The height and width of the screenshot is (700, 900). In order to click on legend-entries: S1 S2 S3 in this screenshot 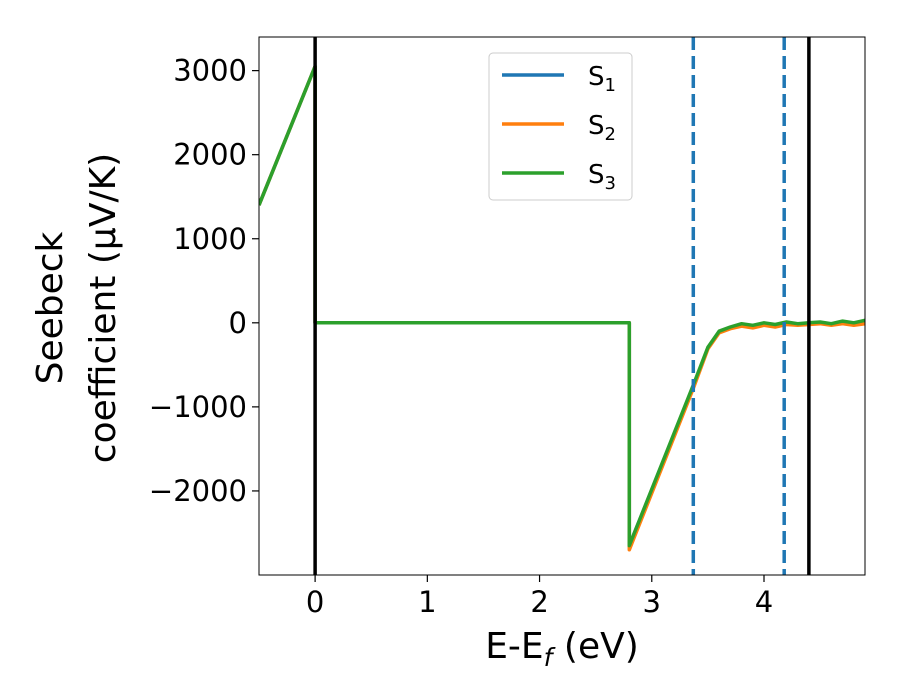, I will do `click(559, 128)`.